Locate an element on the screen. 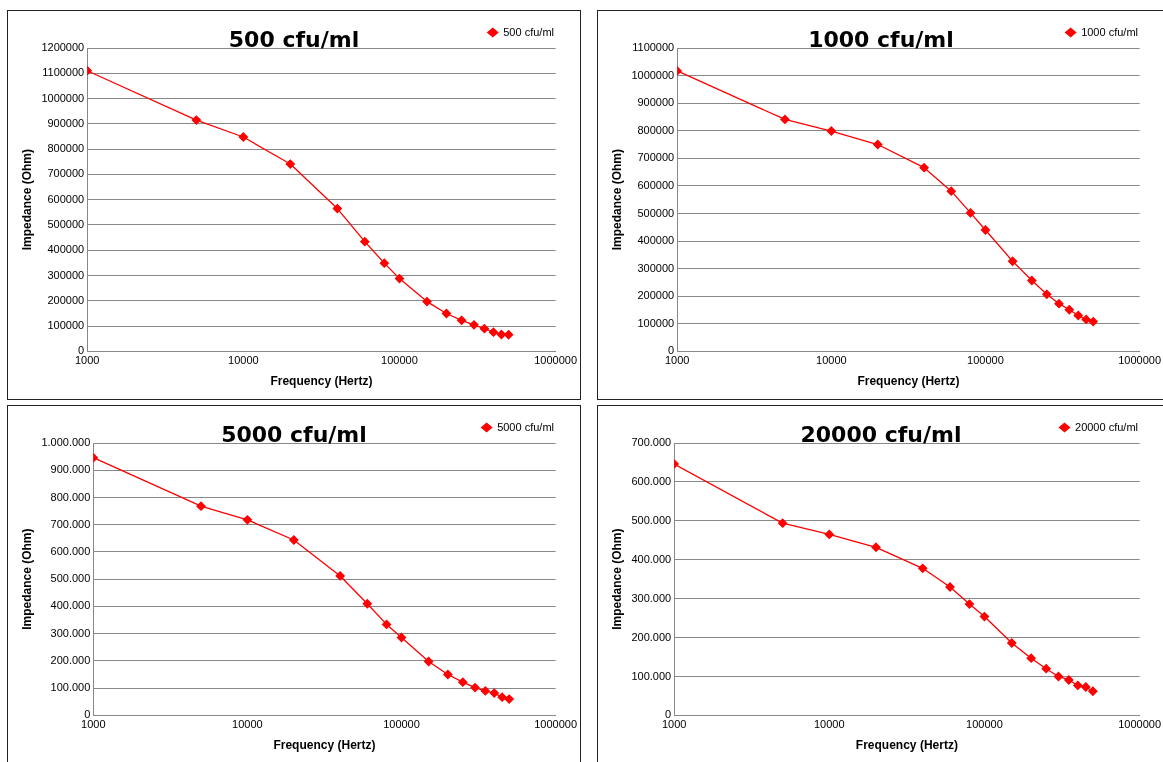 This screenshot has height=762, width=1163. chart-title: 500 cfu/ml is located at coordinates (294, 39).